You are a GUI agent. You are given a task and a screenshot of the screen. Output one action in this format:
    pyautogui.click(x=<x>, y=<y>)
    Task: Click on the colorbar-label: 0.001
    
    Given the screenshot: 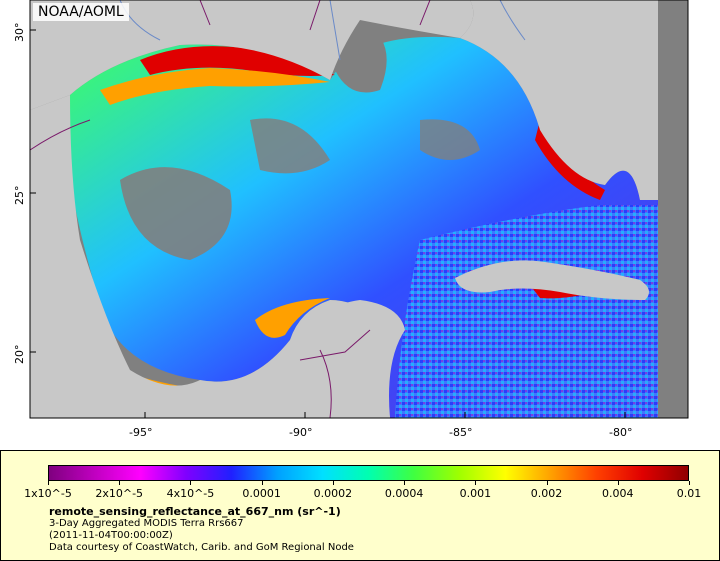 What is the action you would take?
    pyautogui.click(x=475, y=493)
    